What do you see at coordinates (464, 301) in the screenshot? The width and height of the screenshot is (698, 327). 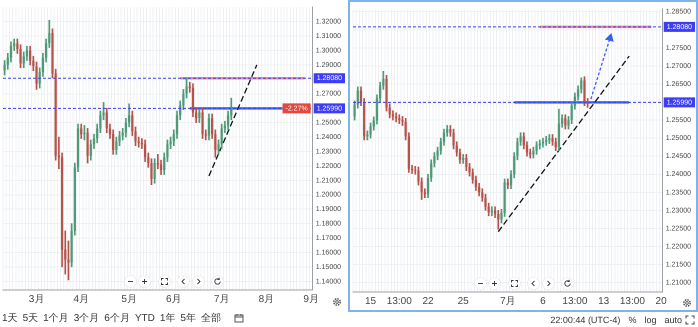 I see `x-tick-label: 25` at bounding box center [464, 301].